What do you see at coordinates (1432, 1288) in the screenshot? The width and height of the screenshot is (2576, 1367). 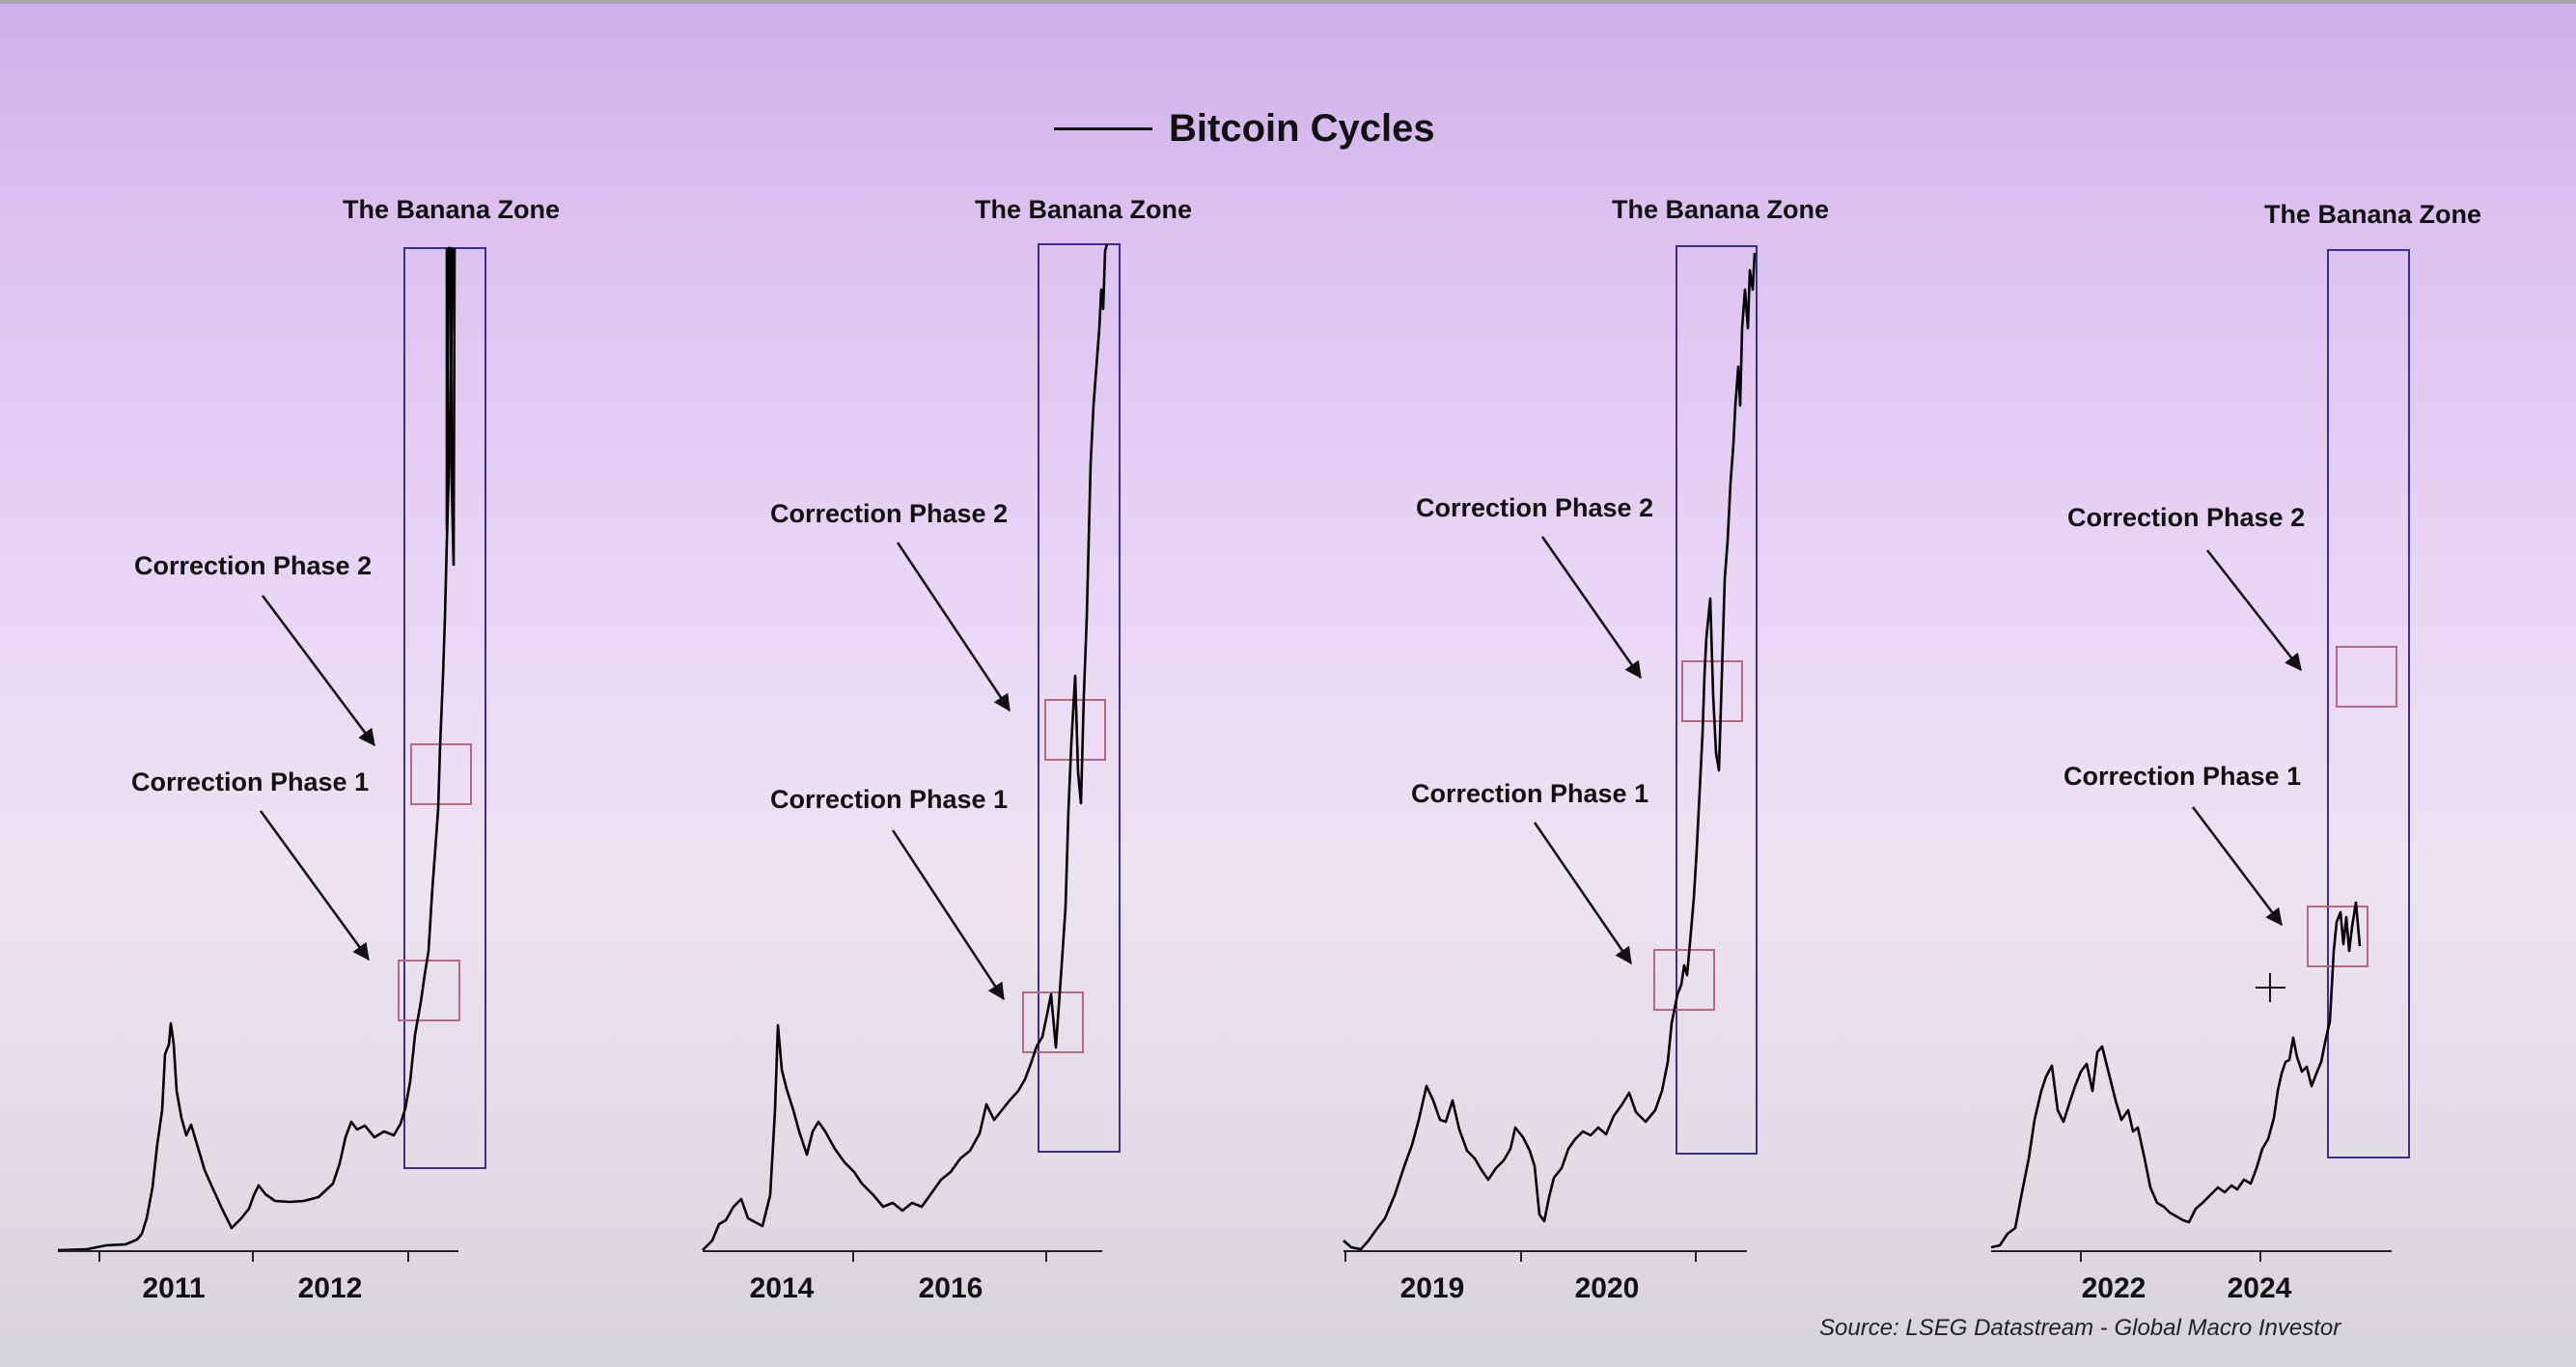 I see `x-tick-label: 2019` at bounding box center [1432, 1288].